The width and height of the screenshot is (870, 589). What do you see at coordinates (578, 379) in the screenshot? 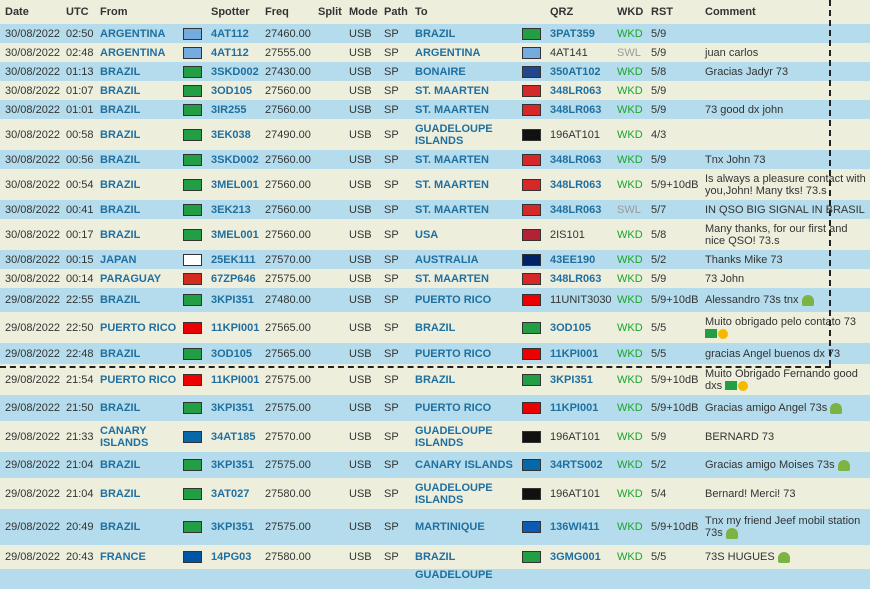
I see `qrz-link: 3KPI351` at bounding box center [578, 379].